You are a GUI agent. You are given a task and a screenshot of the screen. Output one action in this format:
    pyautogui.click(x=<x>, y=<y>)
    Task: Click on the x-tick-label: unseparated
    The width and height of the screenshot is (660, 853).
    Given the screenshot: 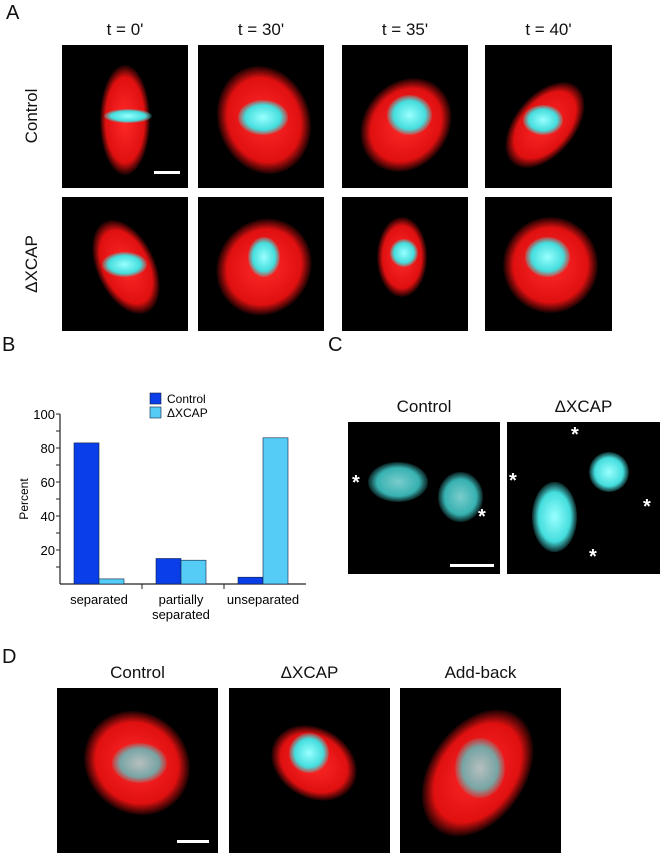 What is the action you would take?
    pyautogui.click(x=263, y=599)
    